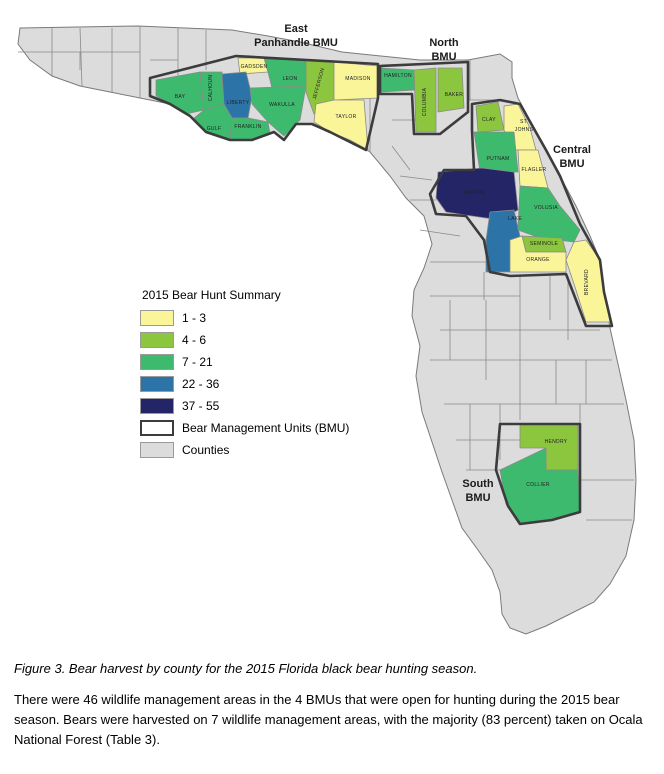 This screenshot has height=774, width=664. I want to click on legend-swatch-bmu, so click(157, 427).